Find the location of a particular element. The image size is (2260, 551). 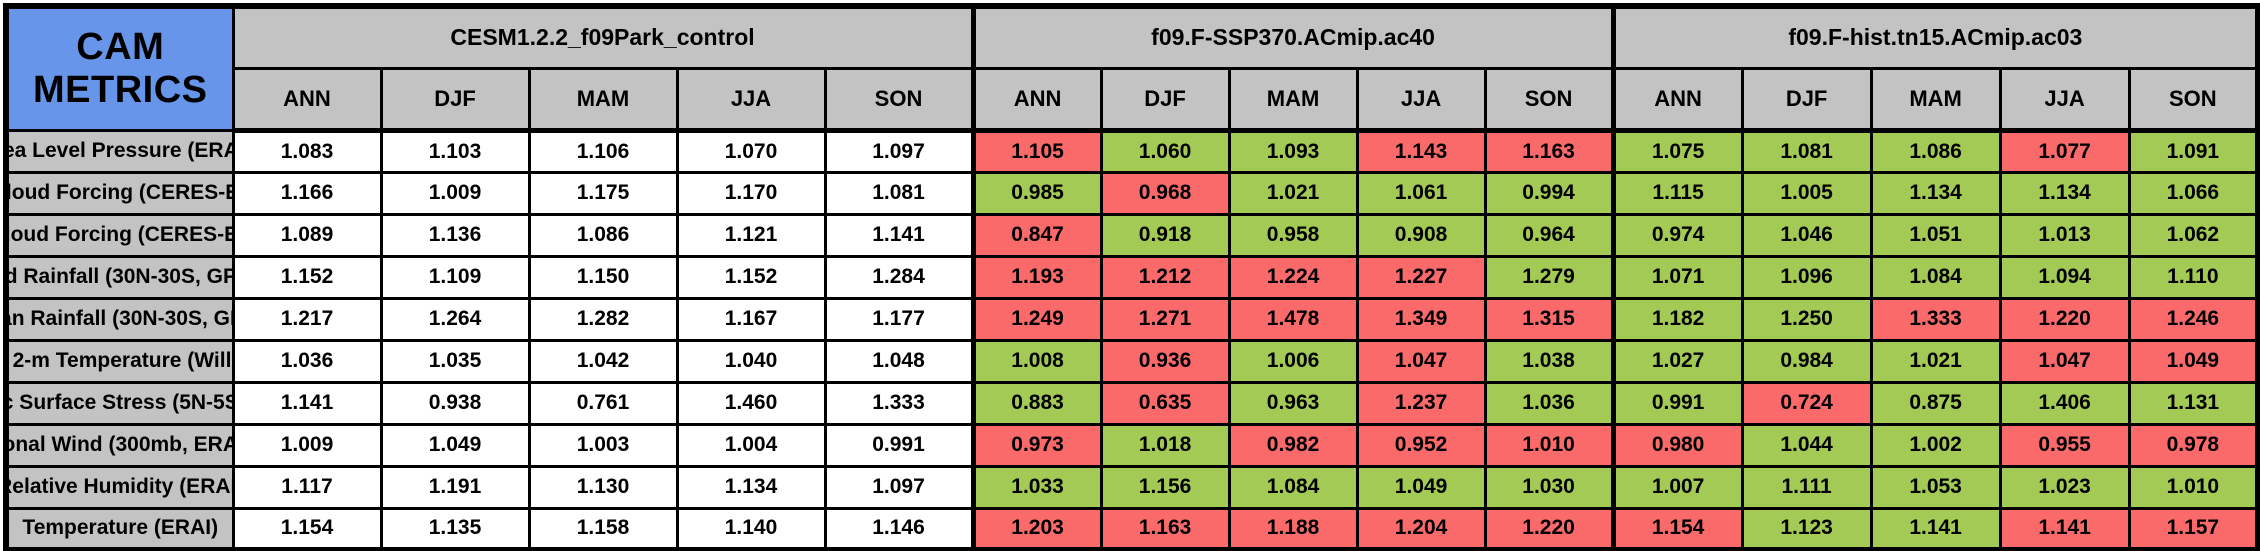

season-header-son: SON is located at coordinates (1549, 99).